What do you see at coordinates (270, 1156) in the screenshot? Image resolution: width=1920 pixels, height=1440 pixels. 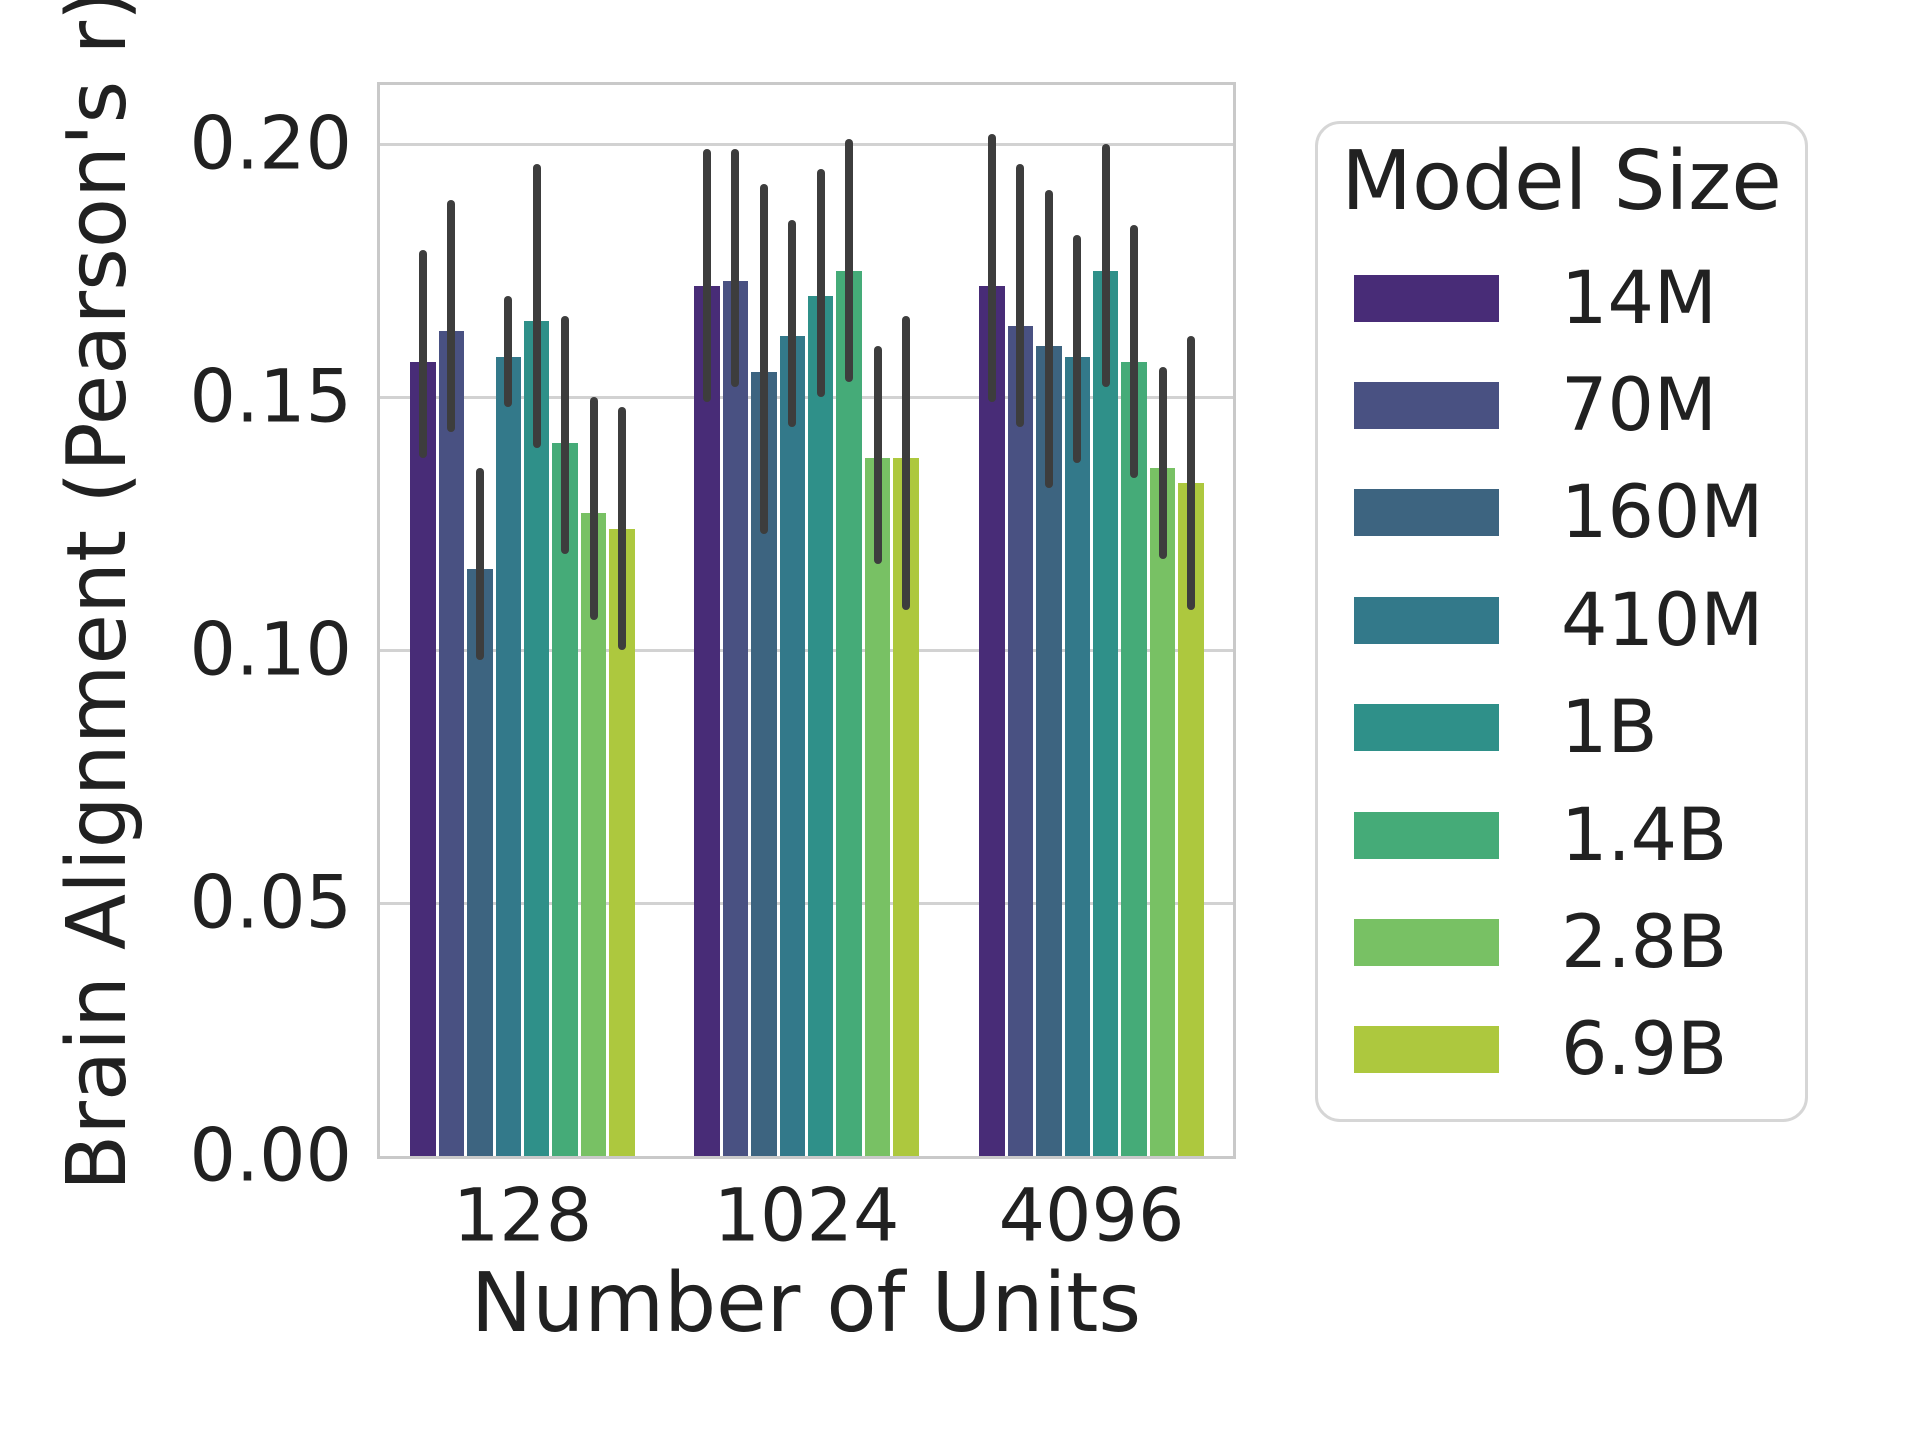 I see `y-tick-label: 0.00` at bounding box center [270, 1156].